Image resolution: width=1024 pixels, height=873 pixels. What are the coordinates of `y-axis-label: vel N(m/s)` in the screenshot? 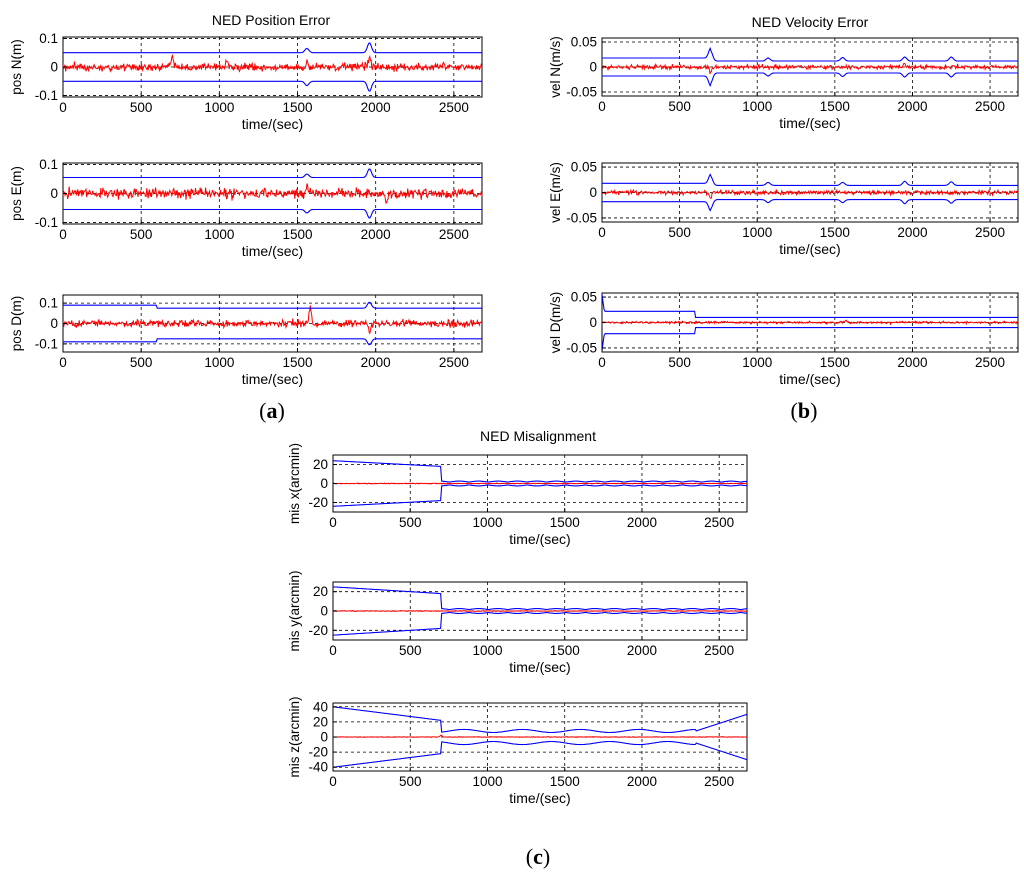 It's located at (555, 67).